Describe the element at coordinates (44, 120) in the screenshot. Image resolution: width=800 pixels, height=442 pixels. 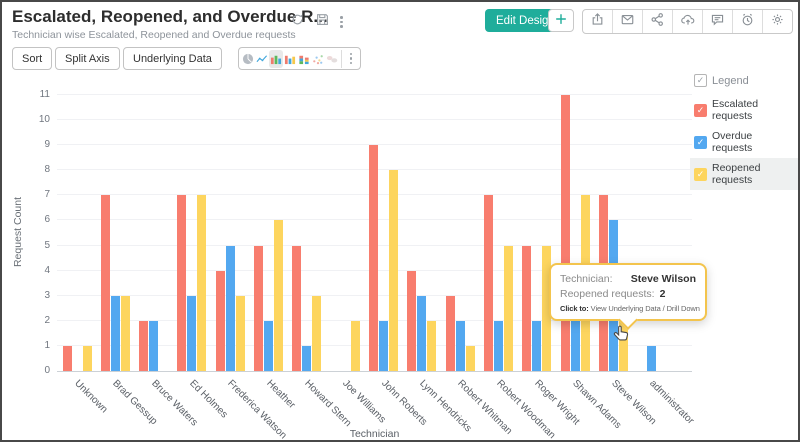
I see `y-tick-label: 10` at that location.